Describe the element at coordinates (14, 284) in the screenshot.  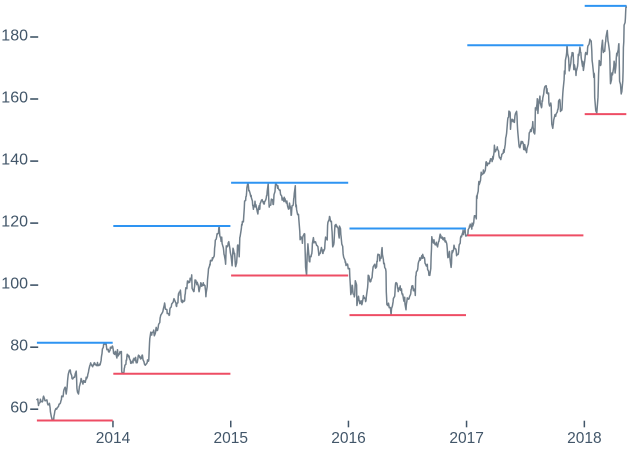
I see `svg-text: 100` at that location.